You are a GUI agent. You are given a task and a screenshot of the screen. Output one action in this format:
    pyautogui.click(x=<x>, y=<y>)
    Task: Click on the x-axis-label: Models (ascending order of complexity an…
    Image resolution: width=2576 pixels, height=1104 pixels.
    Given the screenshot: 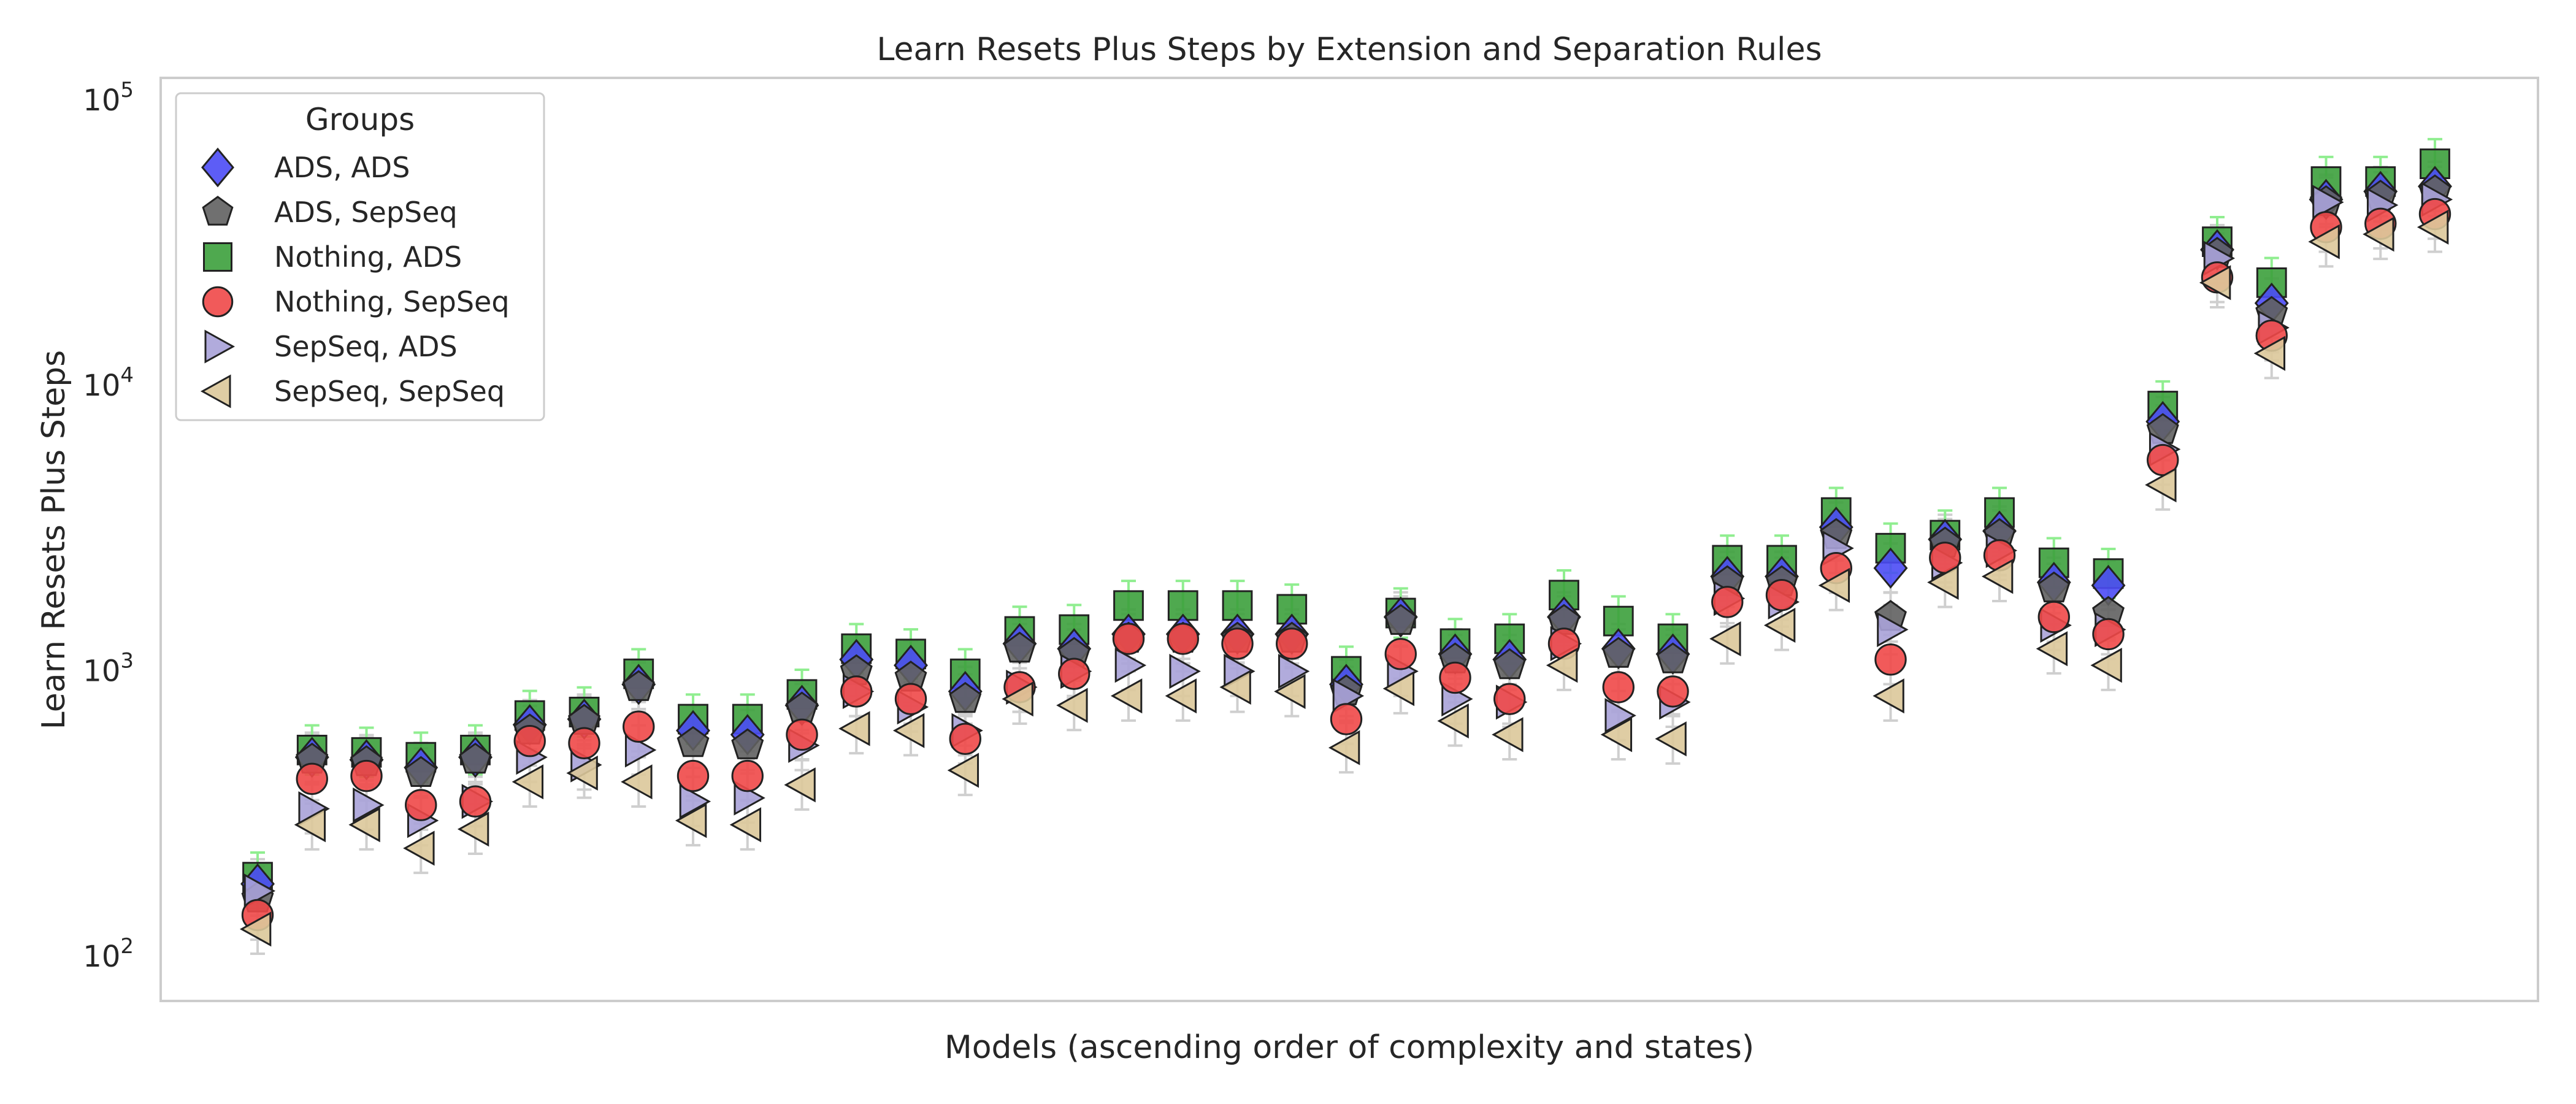 What is the action you would take?
    pyautogui.click(x=1349, y=1047)
    